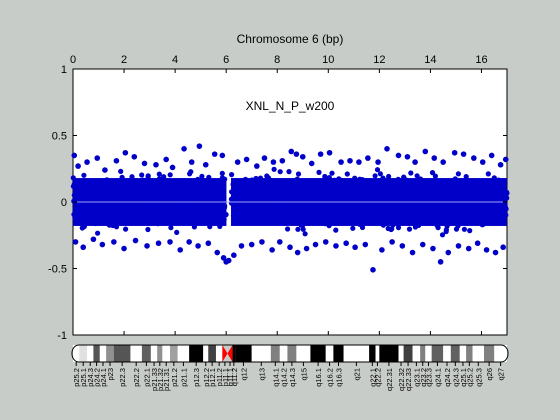 This screenshot has width=560, height=420. What do you see at coordinates (401, 379) in the screenshot?
I see `band-label: q22.32` at bounding box center [401, 379].